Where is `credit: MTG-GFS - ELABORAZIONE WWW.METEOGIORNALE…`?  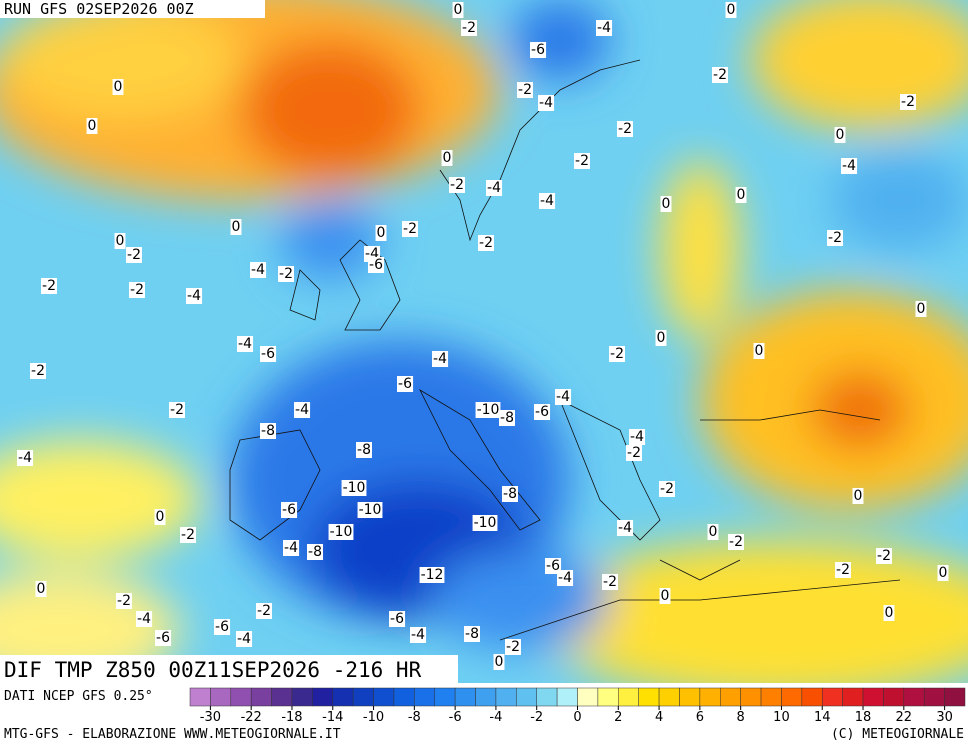 credit: MTG-GFS - ELABORAZIONE WWW.METEOGIORNALE… is located at coordinates (172, 734).